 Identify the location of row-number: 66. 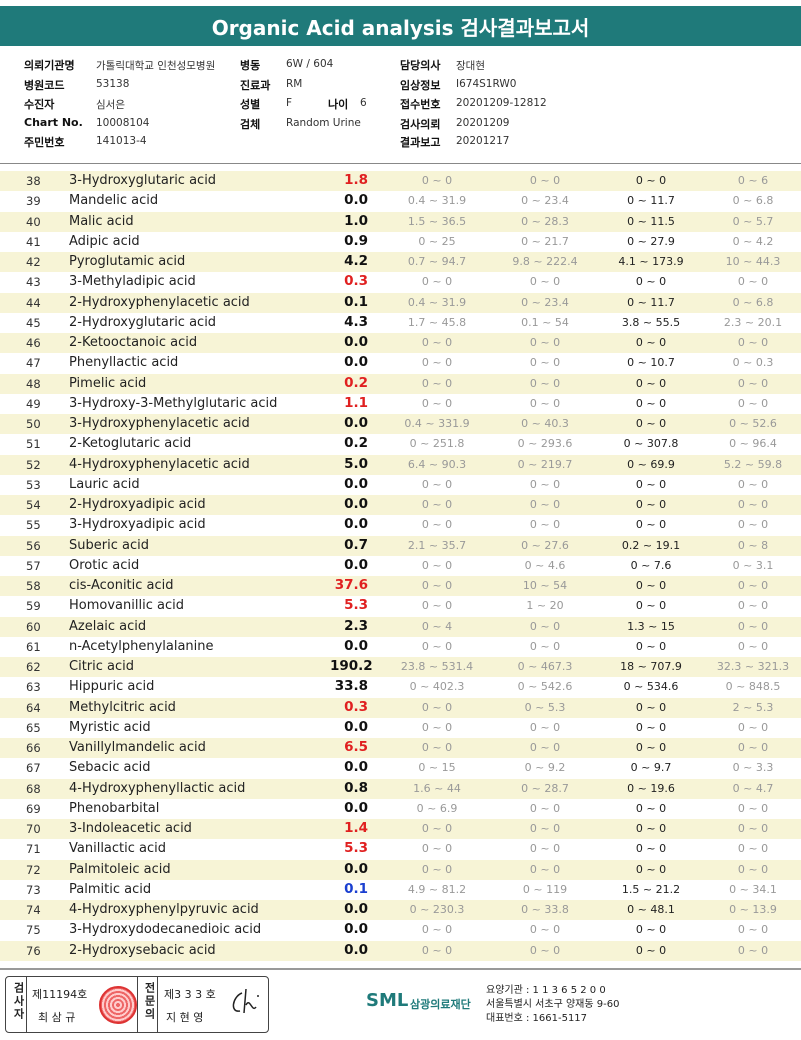
(33, 748).